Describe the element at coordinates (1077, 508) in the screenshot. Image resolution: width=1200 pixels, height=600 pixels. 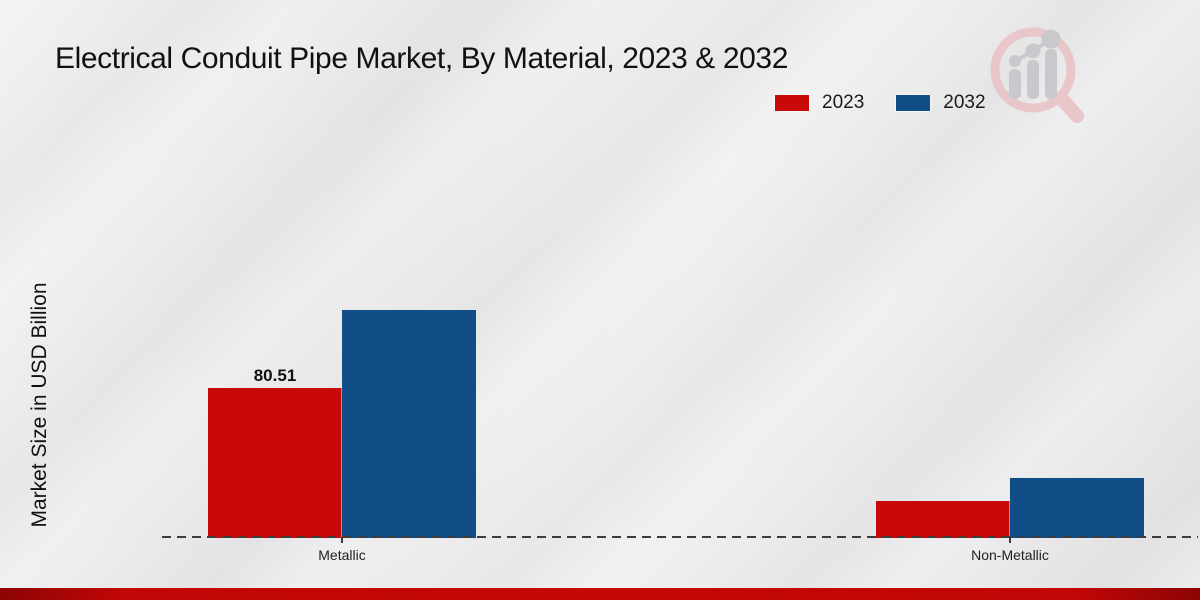
I see `bar-non-metallic-2032` at that location.